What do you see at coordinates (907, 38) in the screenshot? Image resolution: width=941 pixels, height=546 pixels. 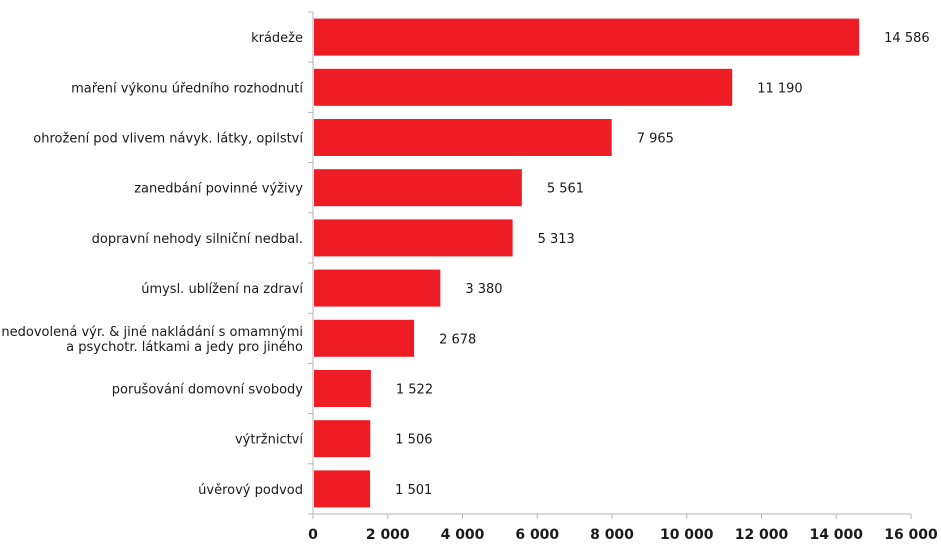 I see `value-label: 14 586` at bounding box center [907, 38].